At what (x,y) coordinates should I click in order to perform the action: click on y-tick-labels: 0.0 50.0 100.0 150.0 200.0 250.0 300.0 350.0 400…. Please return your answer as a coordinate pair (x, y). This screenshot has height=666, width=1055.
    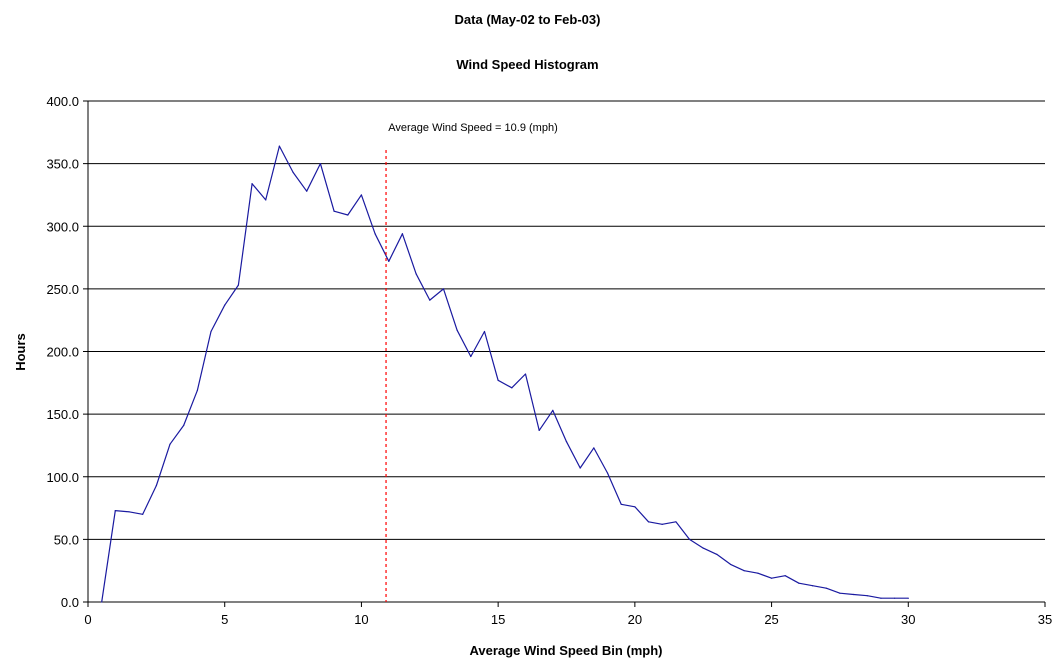
    Looking at the image, I should click on (62, 352).